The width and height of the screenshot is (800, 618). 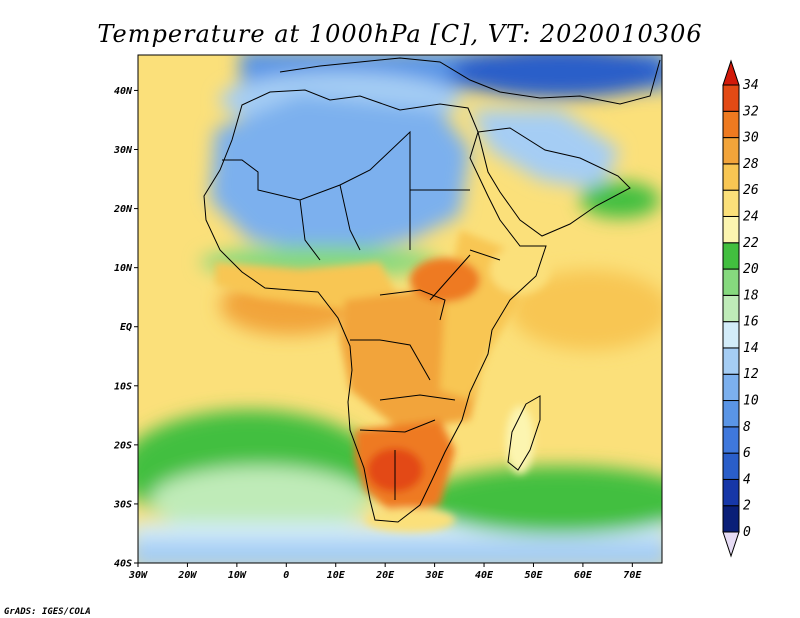 What do you see at coordinates (586, 310) in the screenshot?
I see `field-indian-ocean-tropical` at bounding box center [586, 310].